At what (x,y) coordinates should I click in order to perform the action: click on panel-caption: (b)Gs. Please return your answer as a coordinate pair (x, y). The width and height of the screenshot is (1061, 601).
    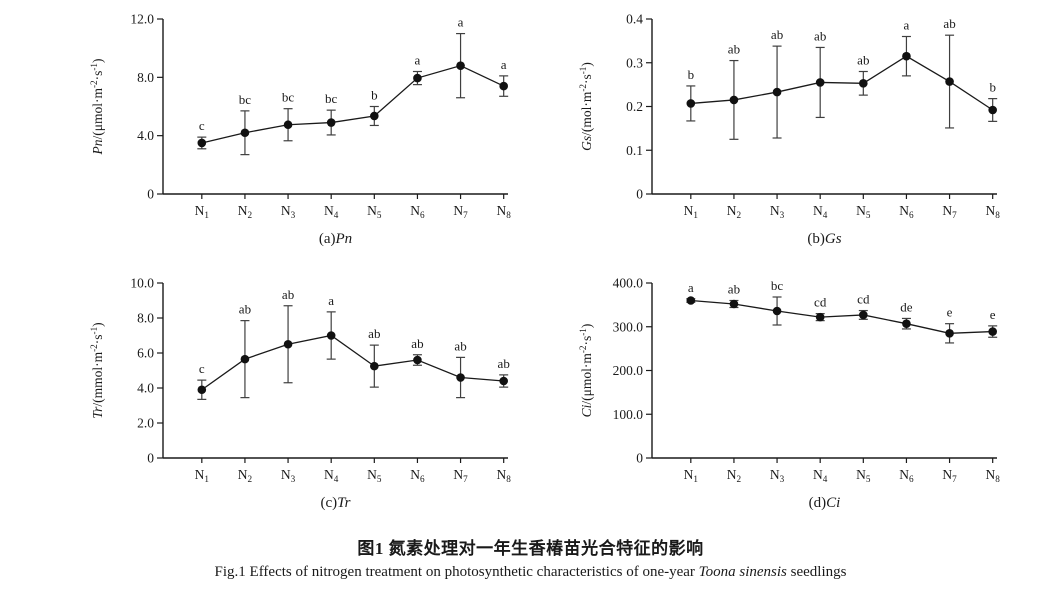
    Looking at the image, I should click on (824, 239).